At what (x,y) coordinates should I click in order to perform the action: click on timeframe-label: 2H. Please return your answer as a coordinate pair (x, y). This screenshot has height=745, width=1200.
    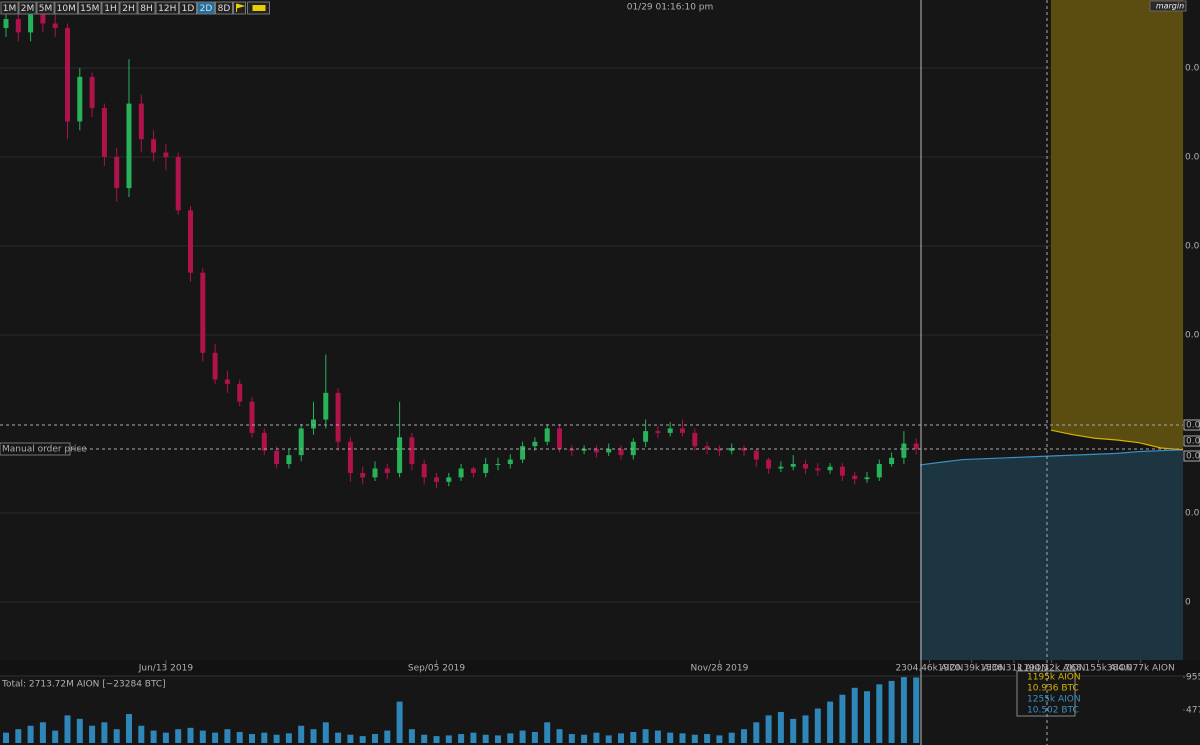
    Looking at the image, I should click on (128, 9).